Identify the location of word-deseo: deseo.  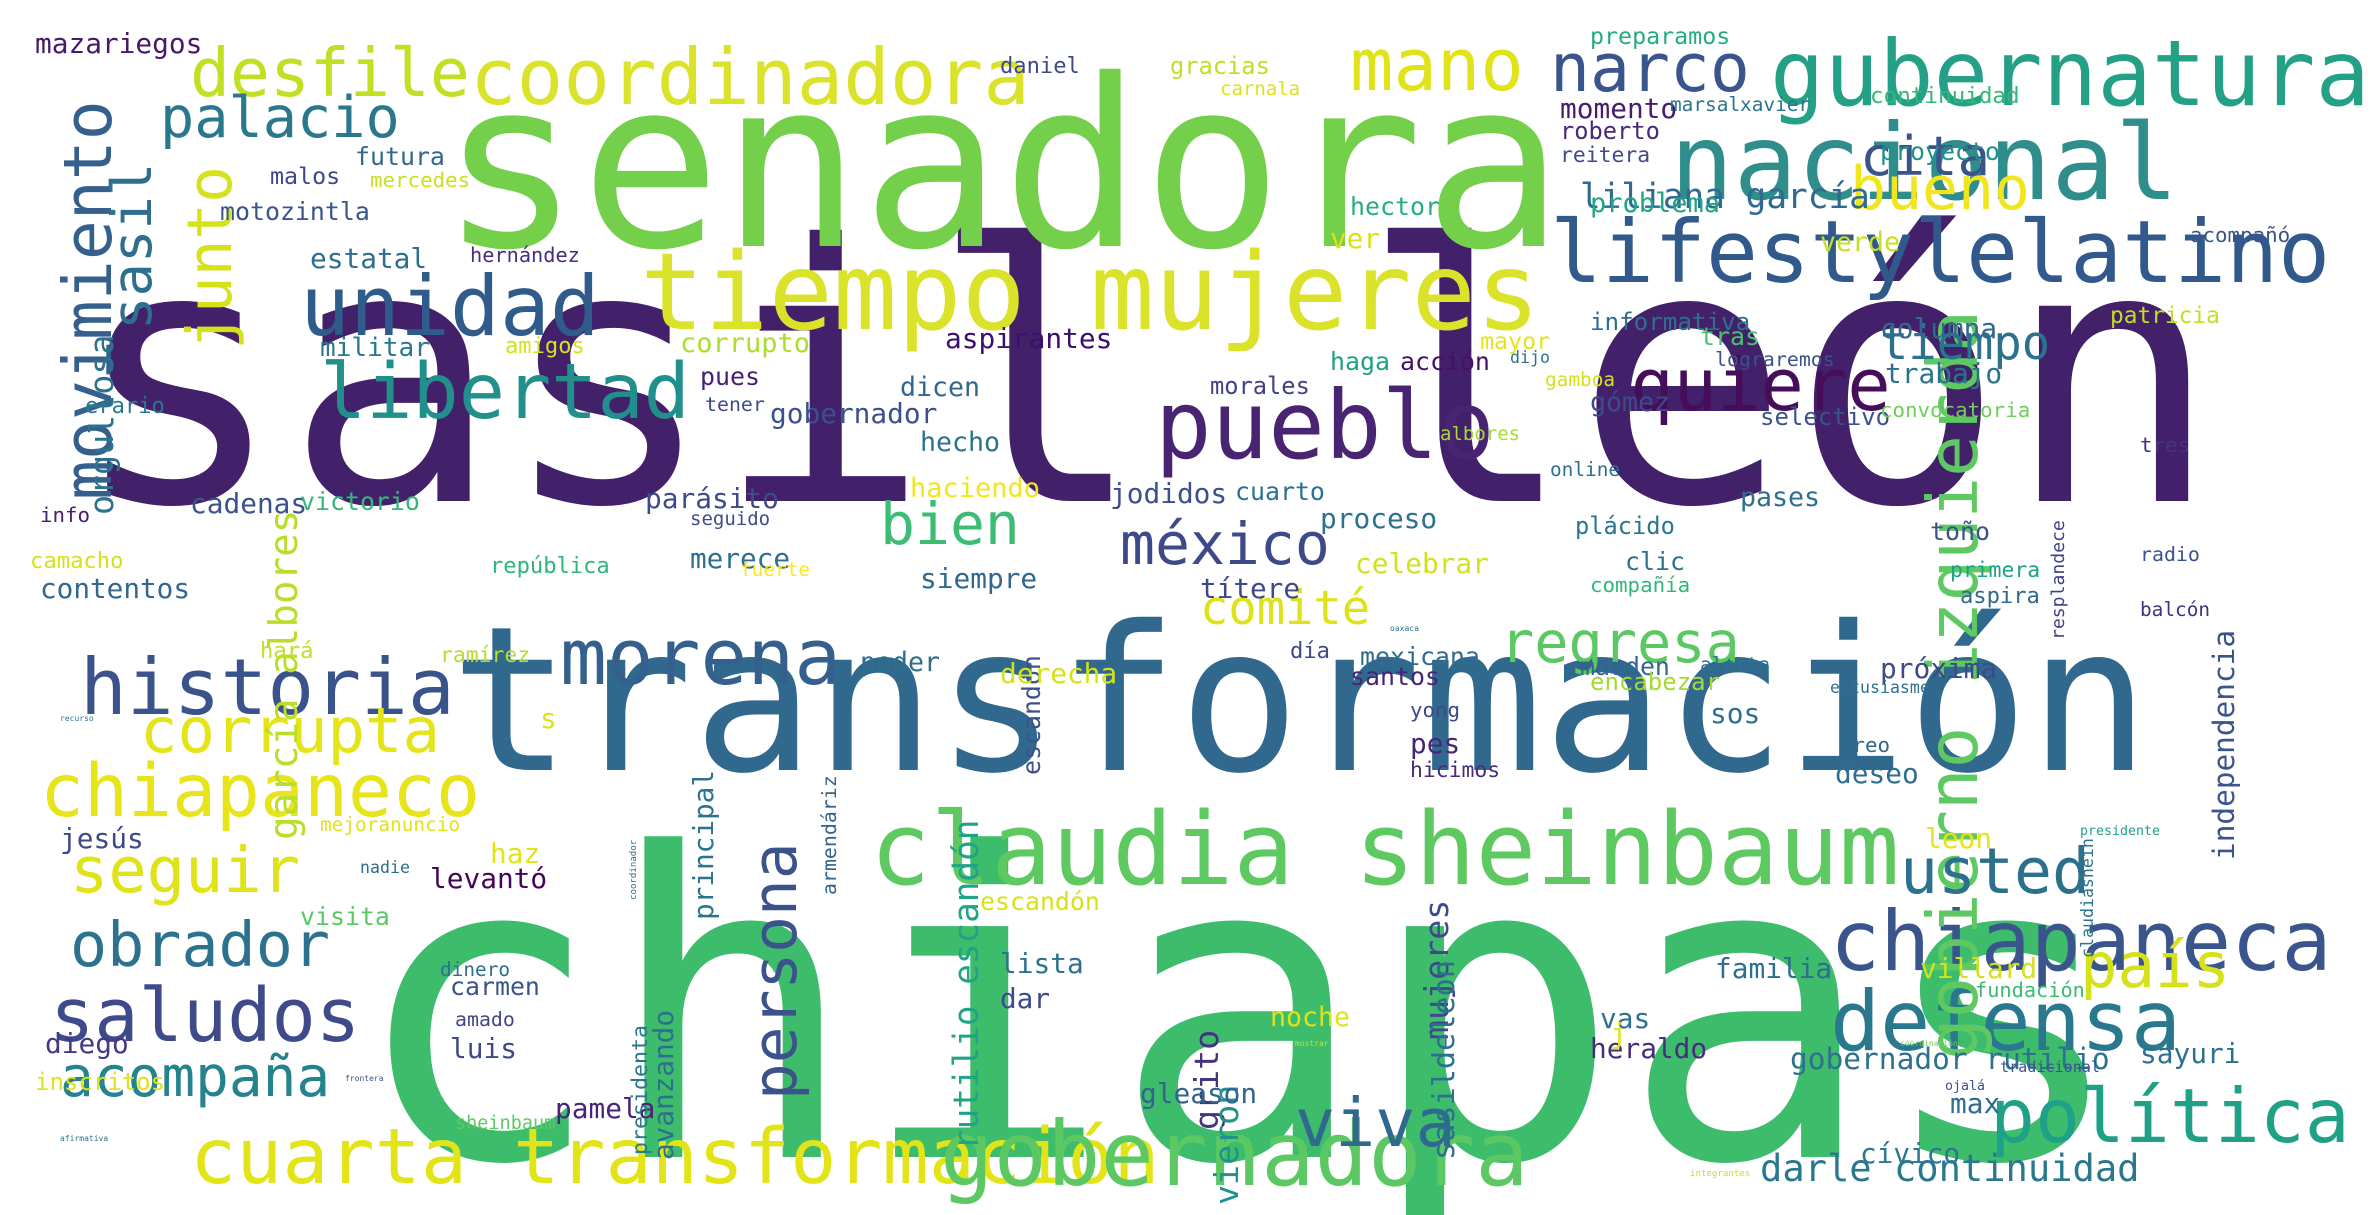
(1877, 773).